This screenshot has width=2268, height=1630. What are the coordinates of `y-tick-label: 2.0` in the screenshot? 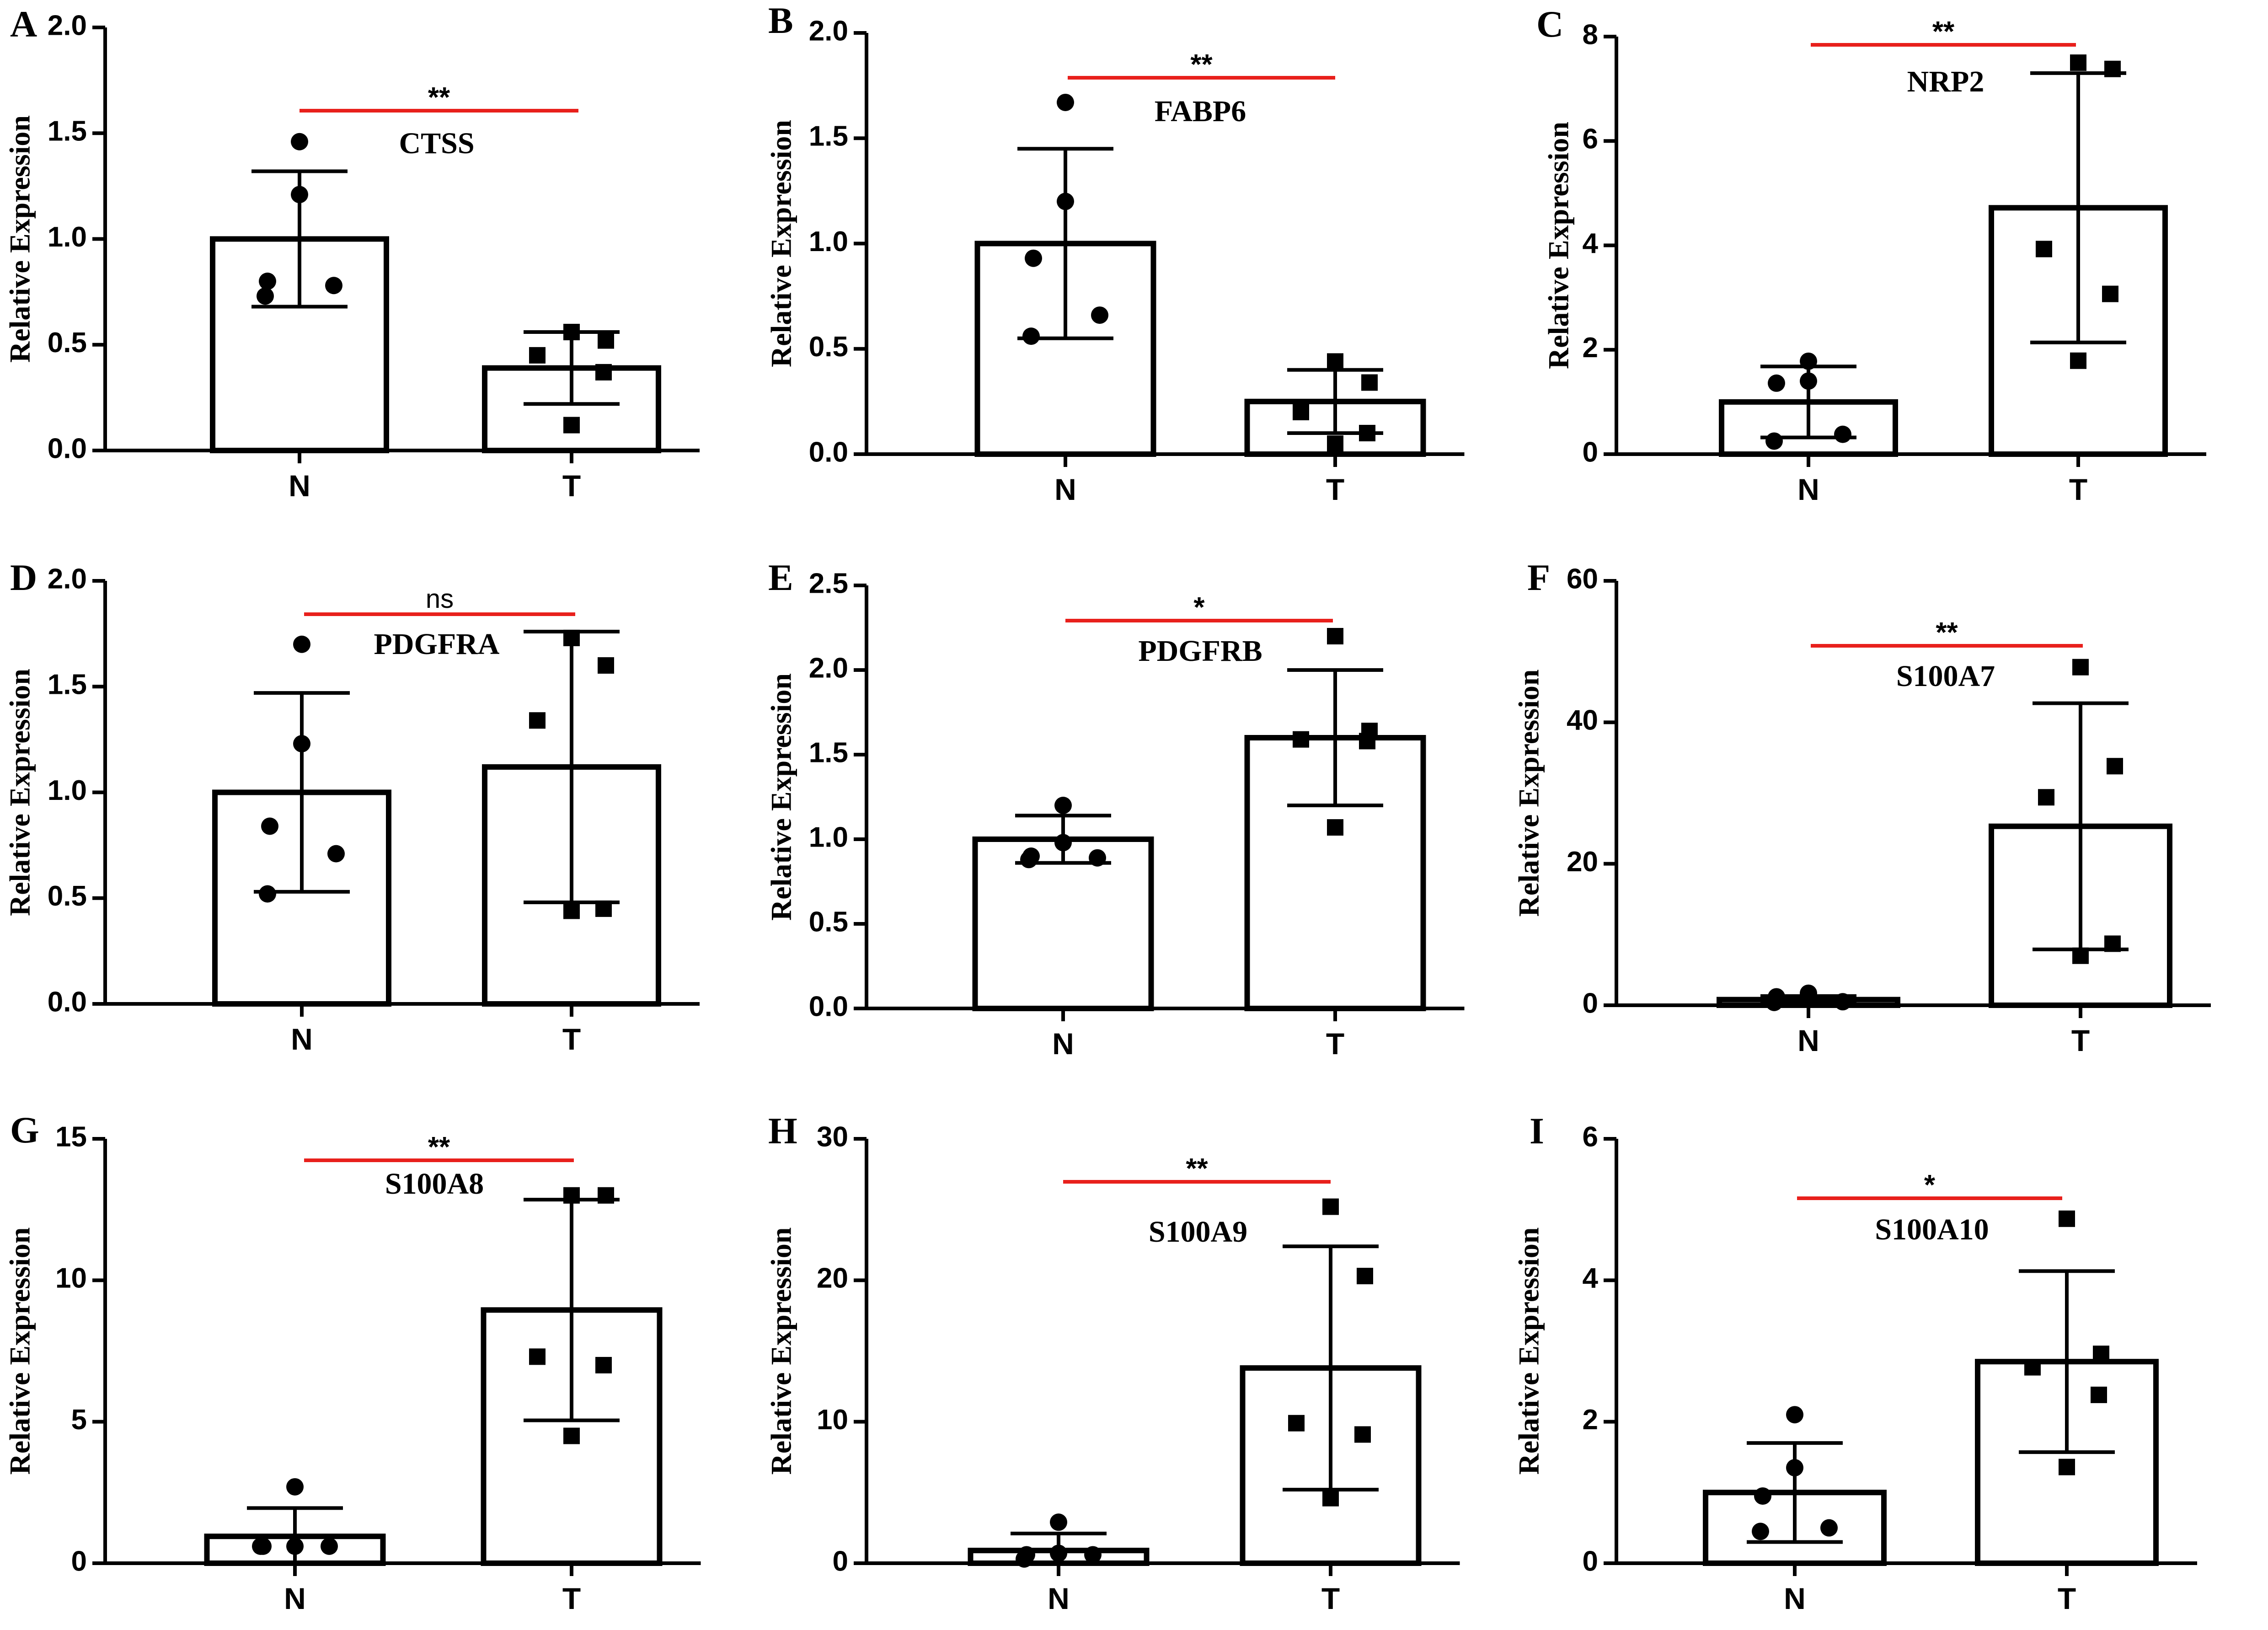 It's located at (67, 25).